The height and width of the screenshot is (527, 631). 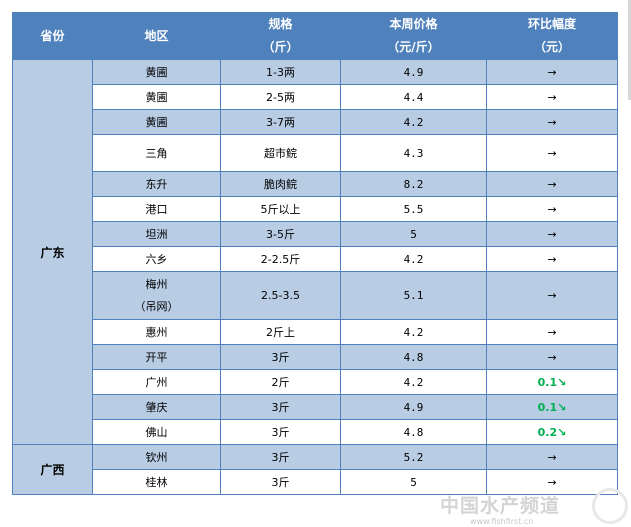 What do you see at coordinates (280, 295) in the screenshot?
I see `spec-cell: 2.5-3.5` at bounding box center [280, 295].